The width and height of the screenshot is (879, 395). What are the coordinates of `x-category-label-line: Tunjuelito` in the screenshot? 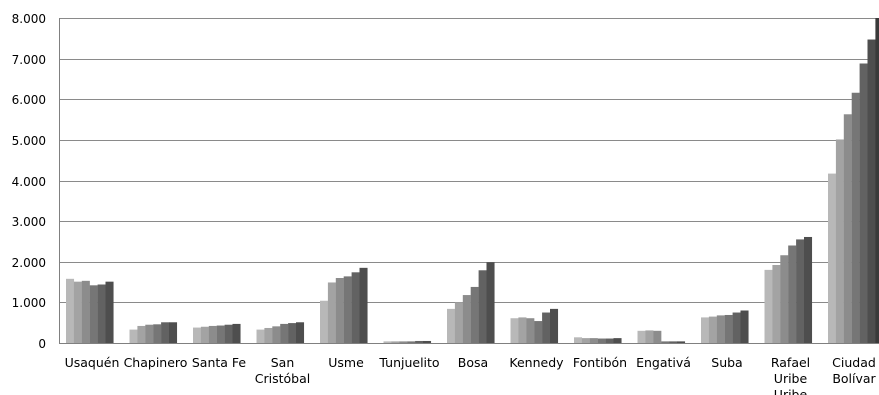 It's located at (408, 362).